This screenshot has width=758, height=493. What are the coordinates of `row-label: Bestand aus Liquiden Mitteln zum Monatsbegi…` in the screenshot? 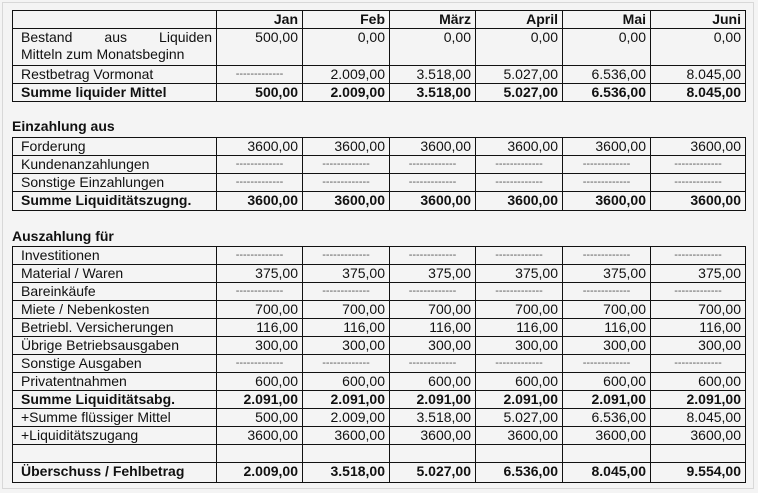 It's located at (114, 47).